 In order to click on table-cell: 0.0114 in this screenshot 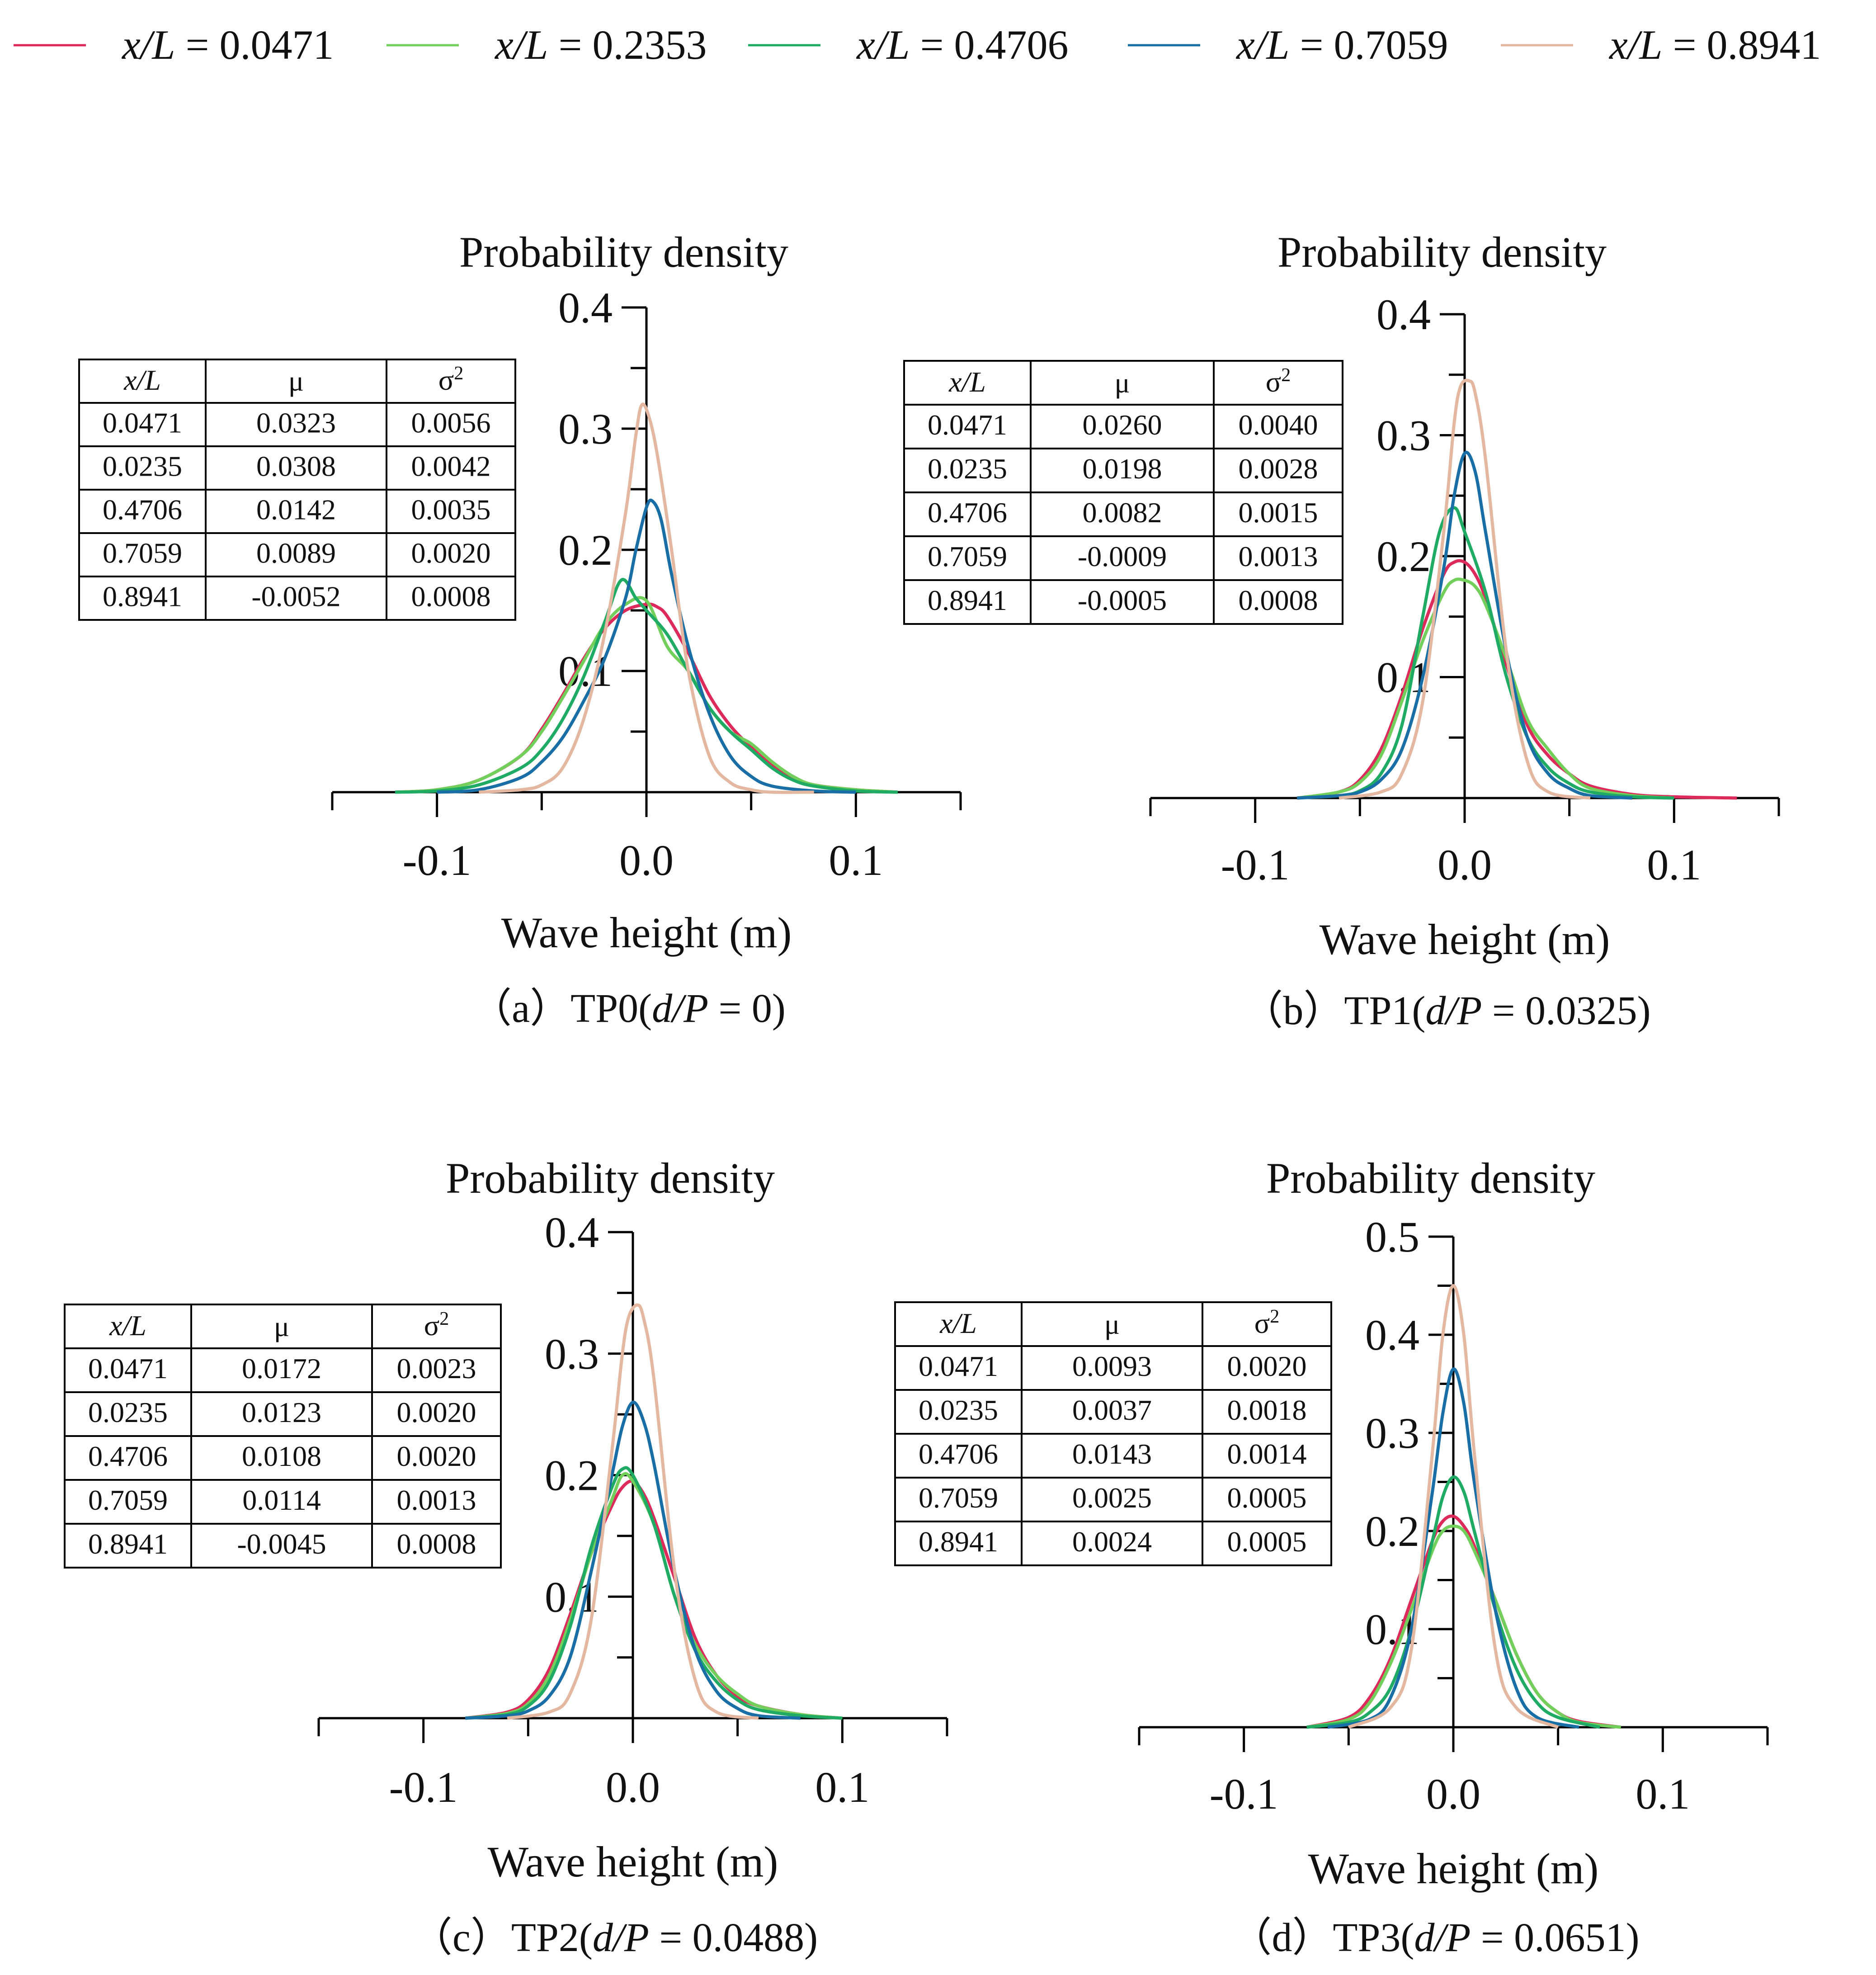, I will do `click(281, 1500)`.